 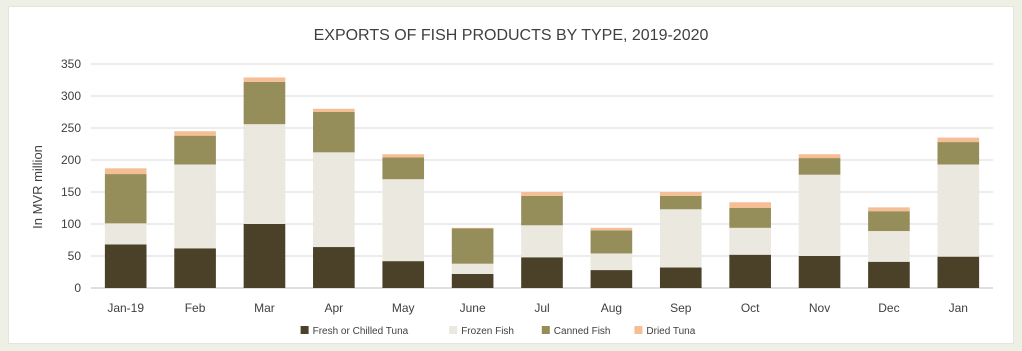 I want to click on y-tick-label: 250, so click(x=71, y=128).